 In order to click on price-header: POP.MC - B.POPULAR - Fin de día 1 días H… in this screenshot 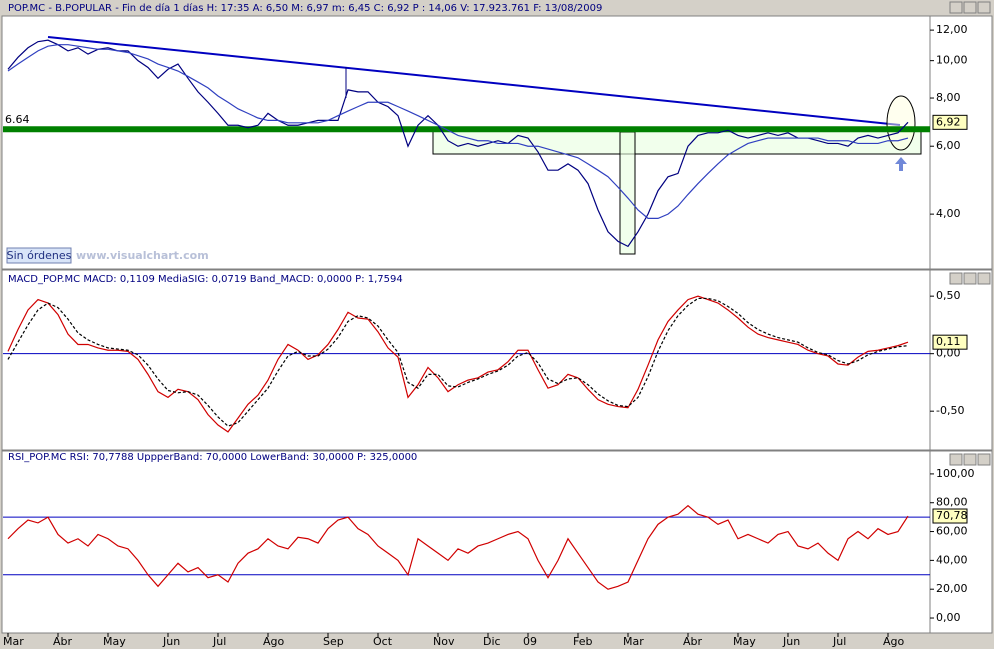, I will do `click(305, 8)`.